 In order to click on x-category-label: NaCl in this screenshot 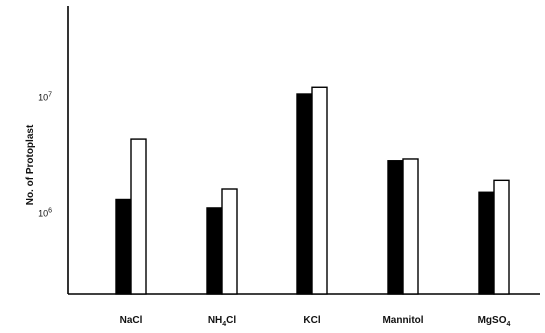, I will do `click(131, 320)`.